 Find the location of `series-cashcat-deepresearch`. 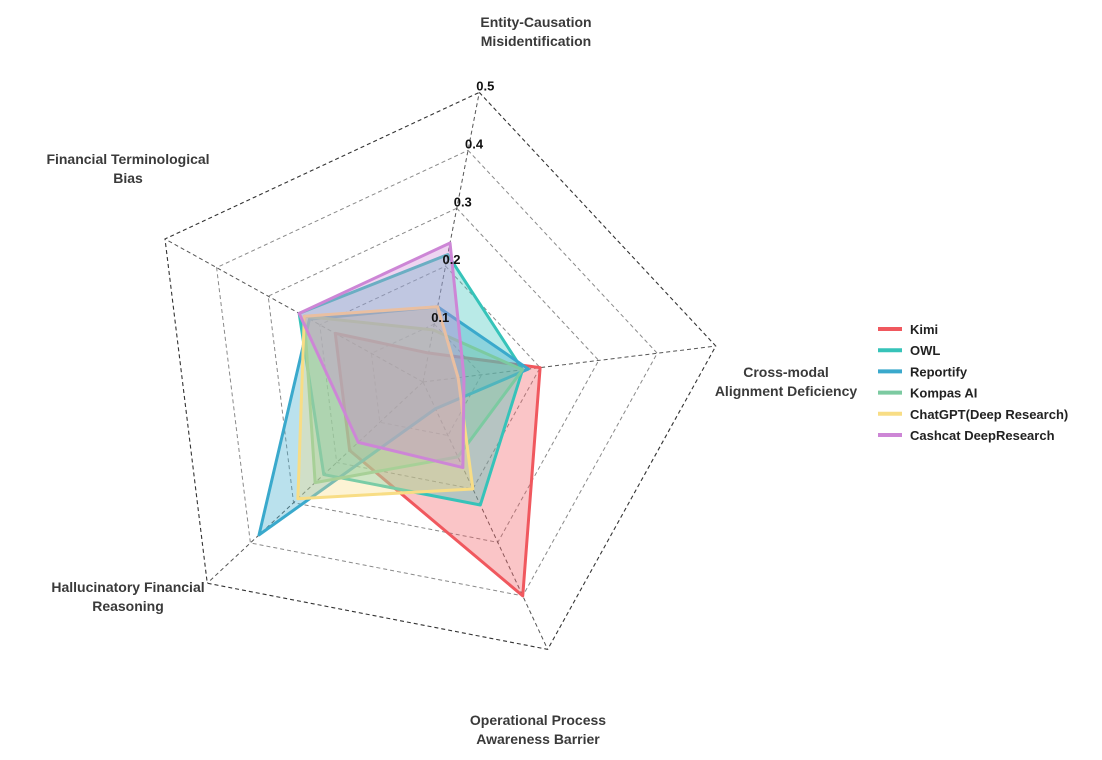

series-cashcat-deepresearch is located at coordinates (381, 355).